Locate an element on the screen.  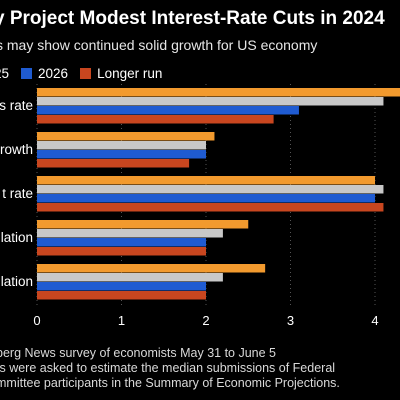
category-label-0: s rate is located at coordinates (16, 105).